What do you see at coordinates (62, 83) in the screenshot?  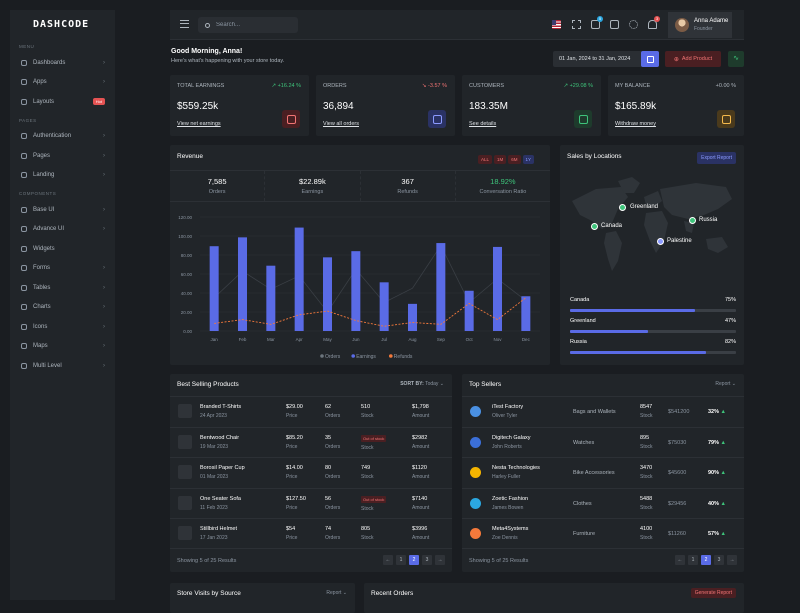 I see `sidebar-item-apps: Apps ›` at bounding box center [62, 83].